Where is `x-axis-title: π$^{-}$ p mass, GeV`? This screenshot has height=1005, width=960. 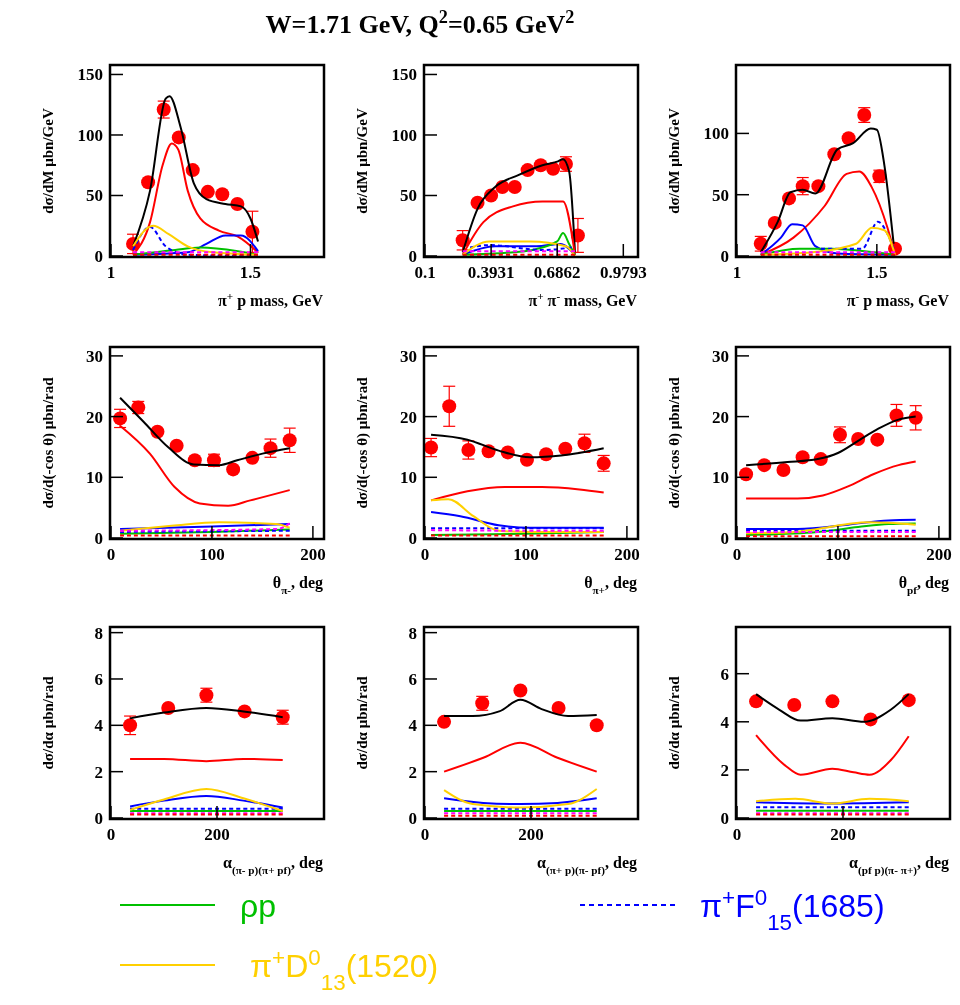
x-axis-title: π$^{-}$ p mass, GeV is located at coordinates (898, 300).